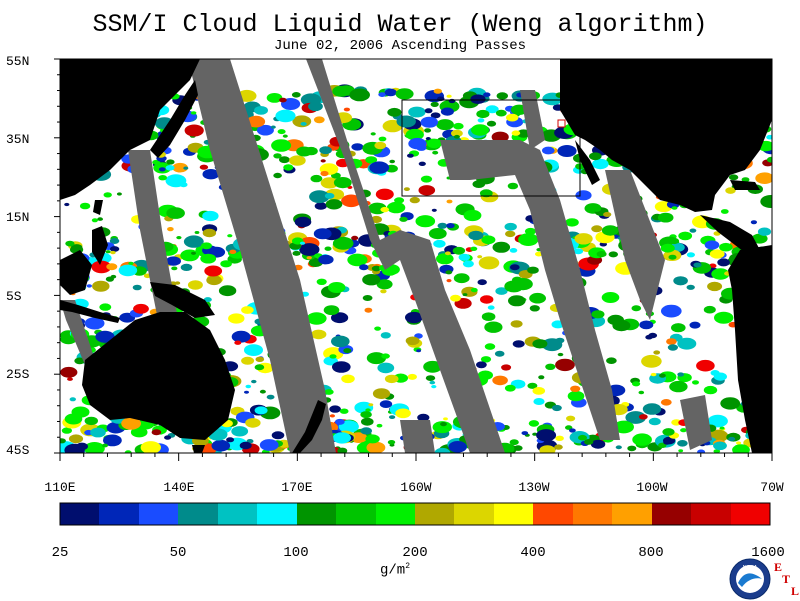 This screenshot has width=800, height=601. What do you see at coordinates (76, 272) in the screenshot?
I see `land-borneo` at bounding box center [76, 272].